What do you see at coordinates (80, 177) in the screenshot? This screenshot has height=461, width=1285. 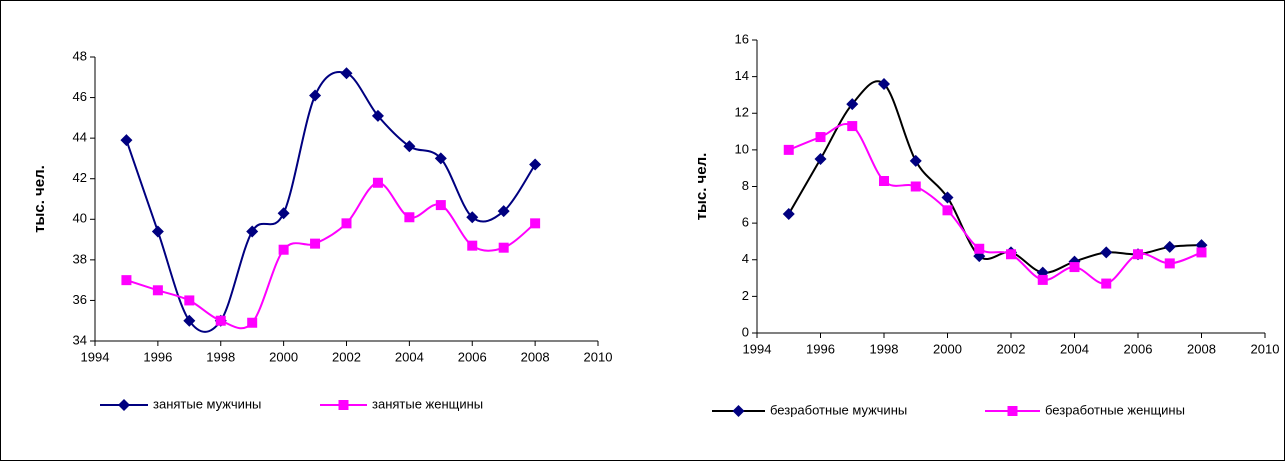 I see `y-tick-label: 42` at bounding box center [80, 177].